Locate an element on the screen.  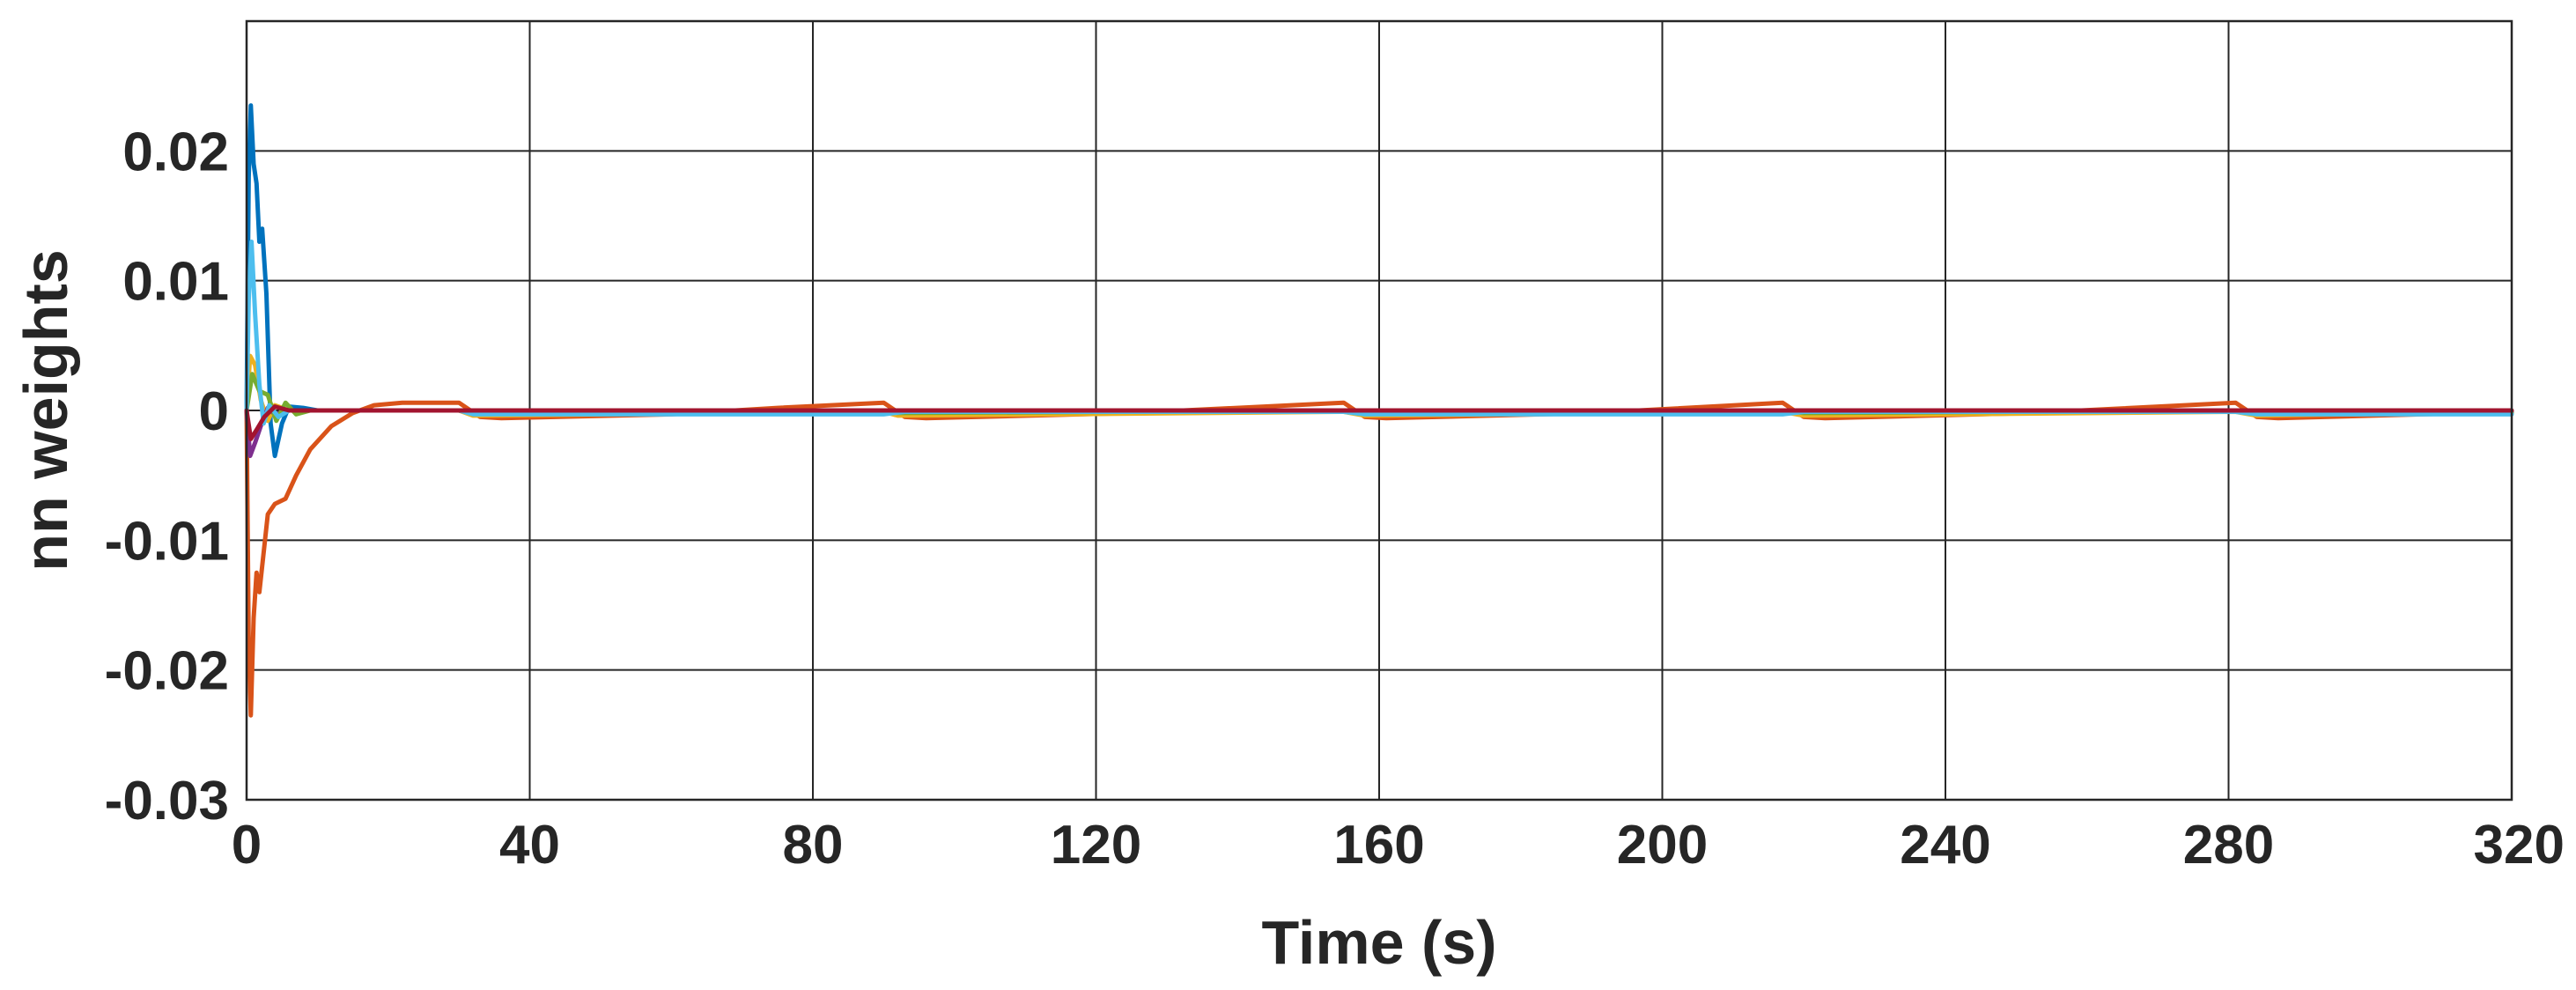
x-tick-label: 240 is located at coordinates (1945, 845).